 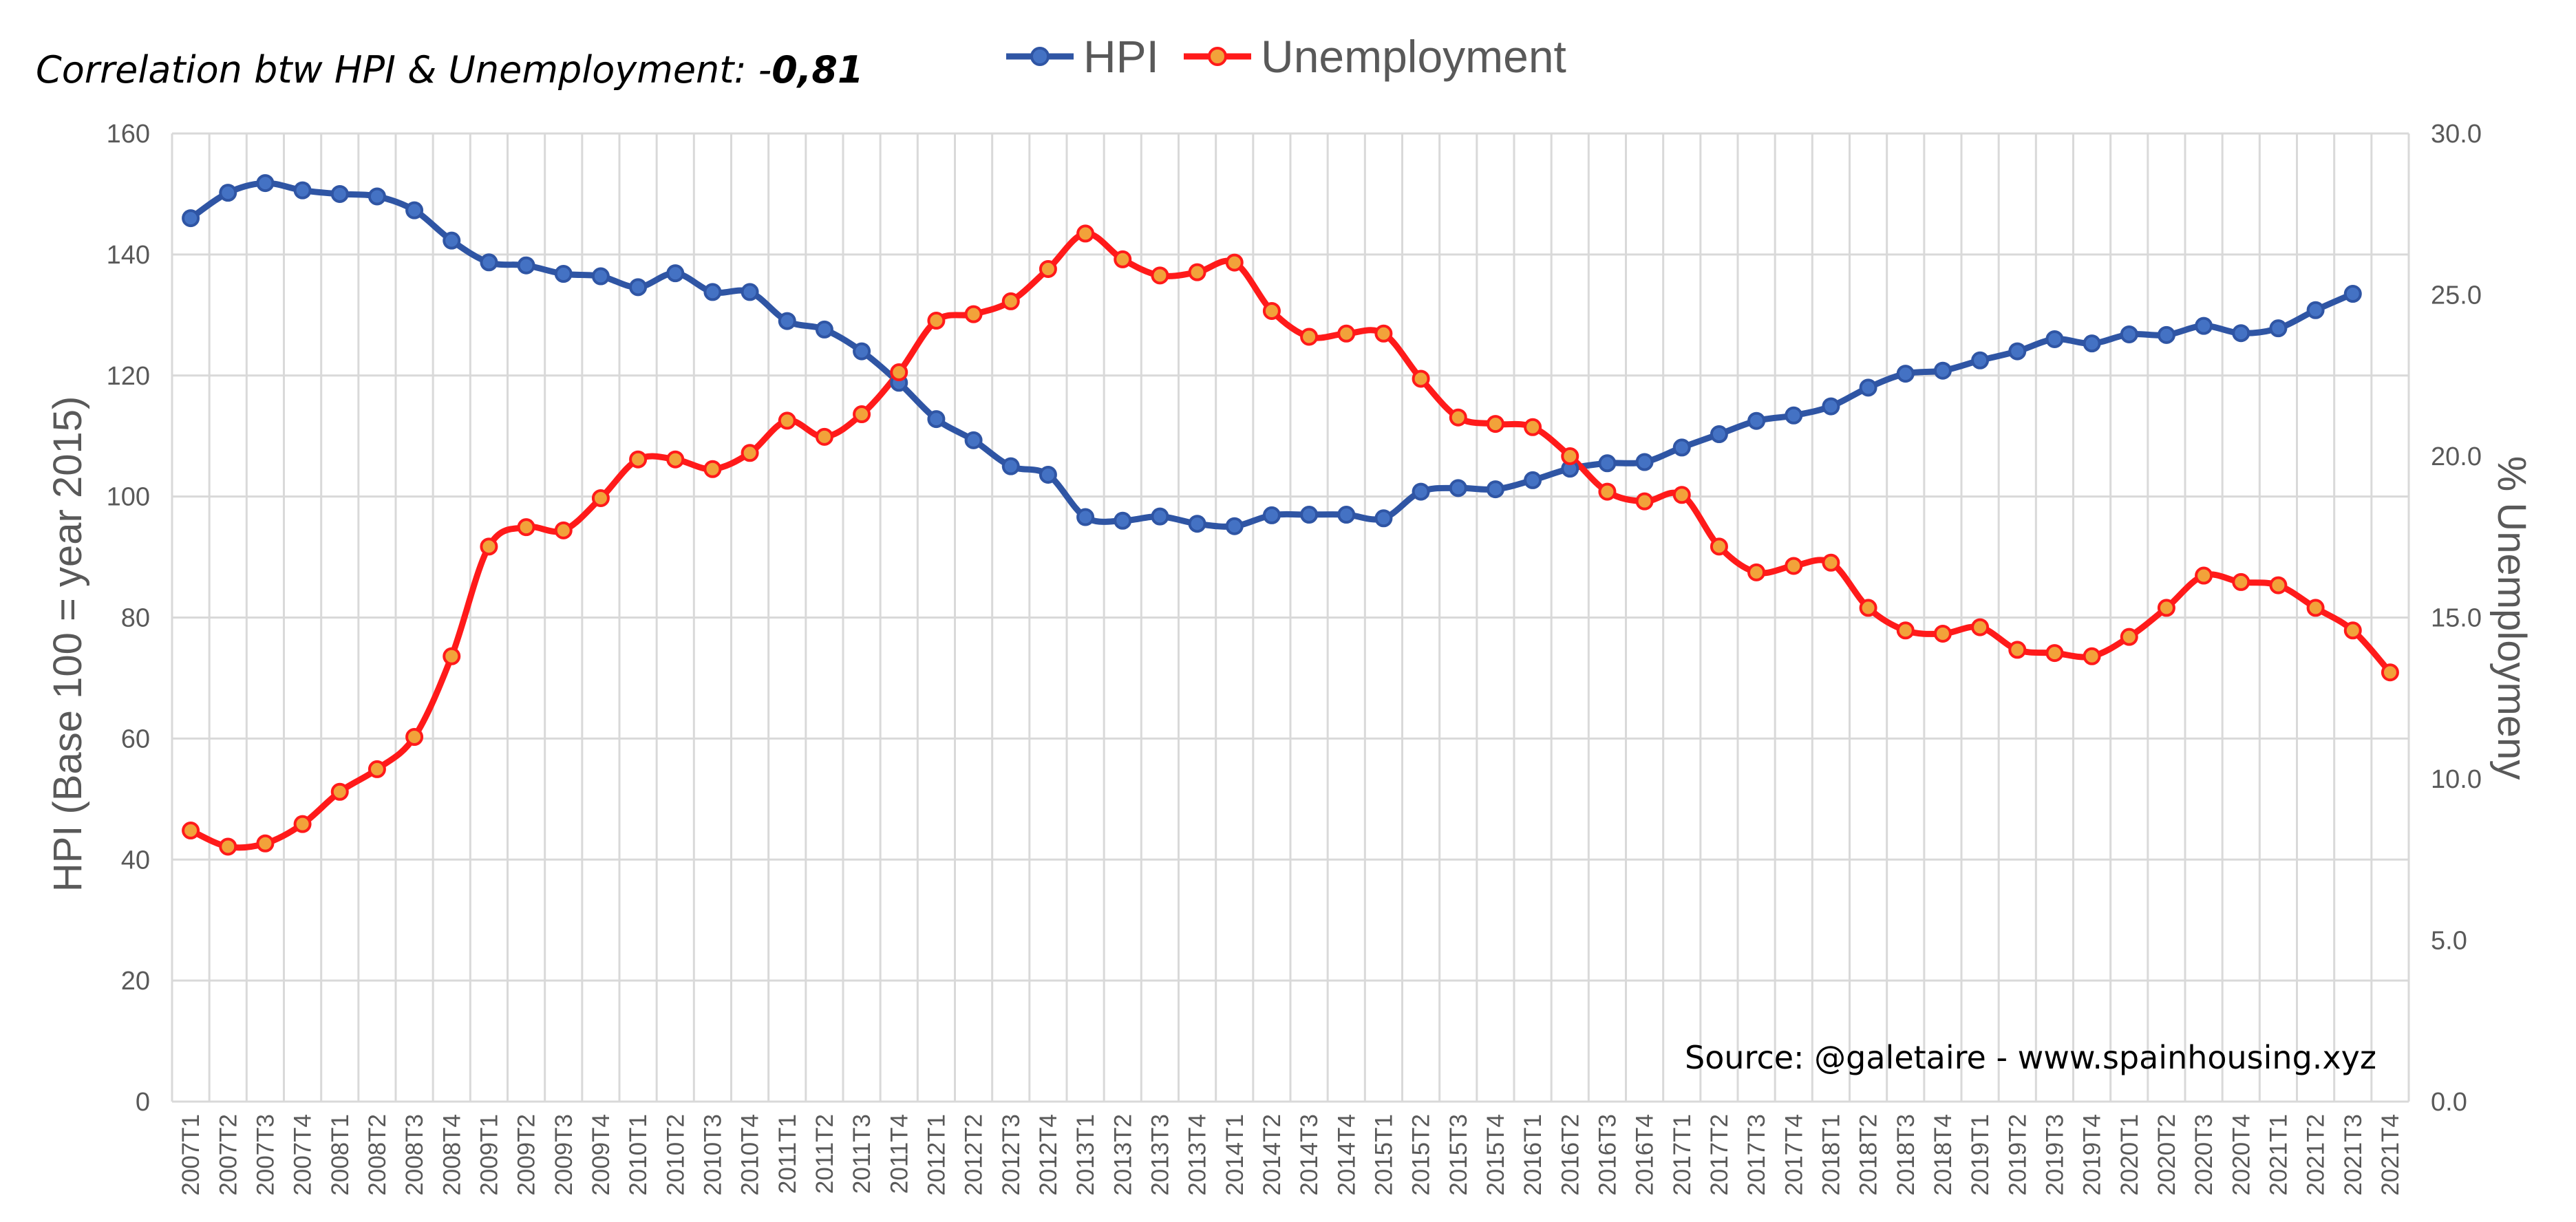 What do you see at coordinates (2204, 1155) in the screenshot?
I see `x-tick-label: 2020T3` at bounding box center [2204, 1155].